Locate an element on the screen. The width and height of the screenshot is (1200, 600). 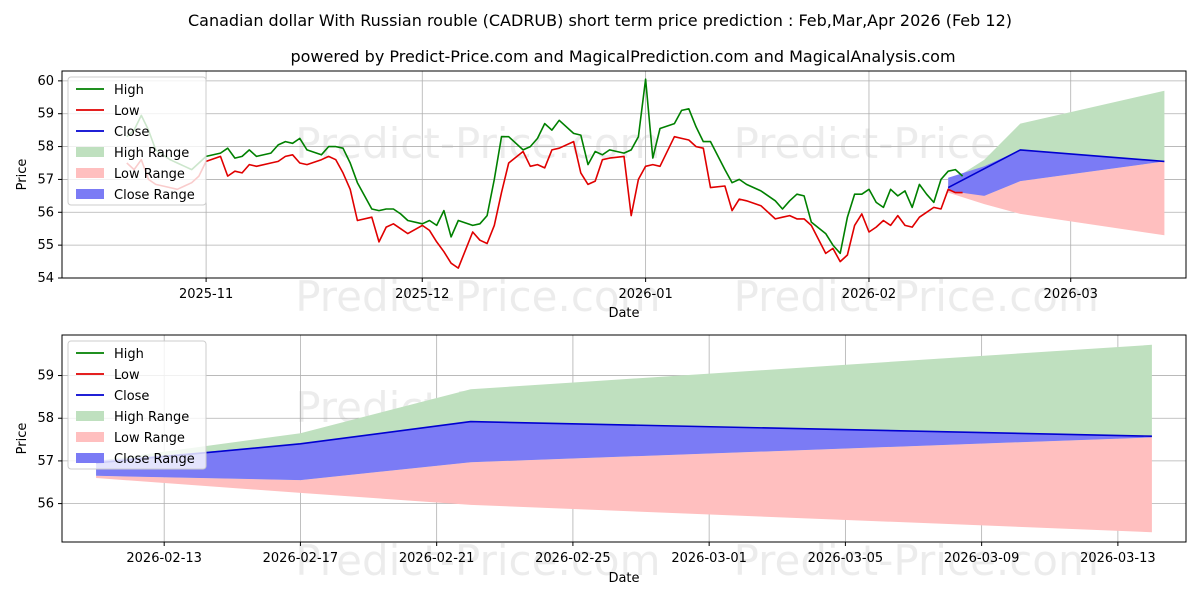
x-tick-label: 2026-03-05 is located at coordinates (846, 558).